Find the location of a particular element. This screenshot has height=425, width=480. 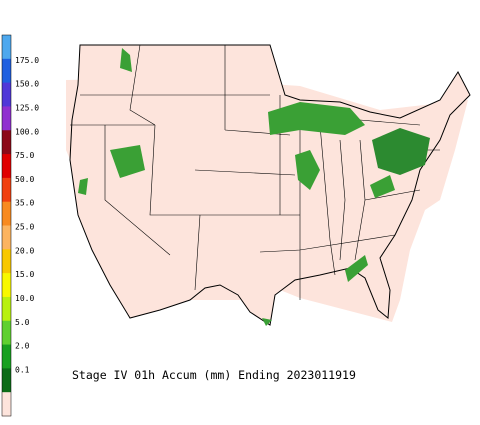

legend-label: 75.0 is located at coordinates (24, 155).